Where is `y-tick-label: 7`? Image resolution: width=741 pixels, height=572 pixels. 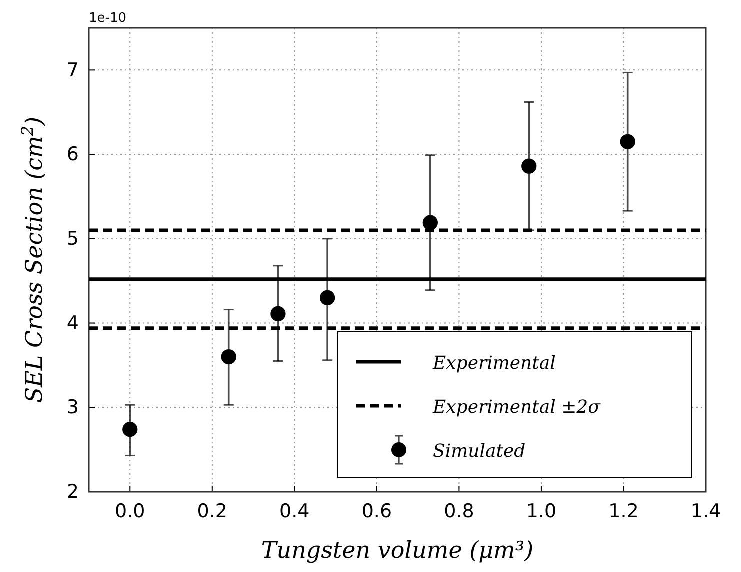
y-tick-label: 7 is located at coordinates (72, 70).